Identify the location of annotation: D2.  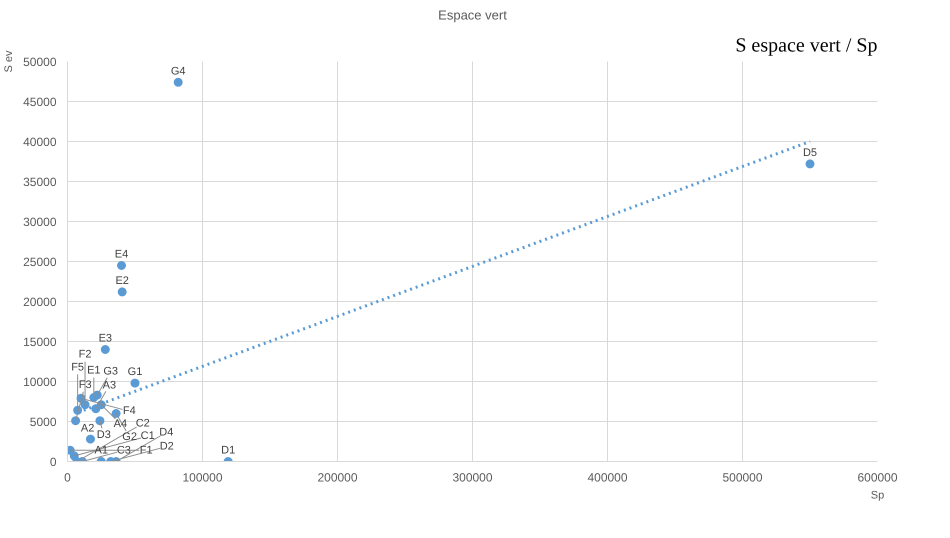
(167, 446).